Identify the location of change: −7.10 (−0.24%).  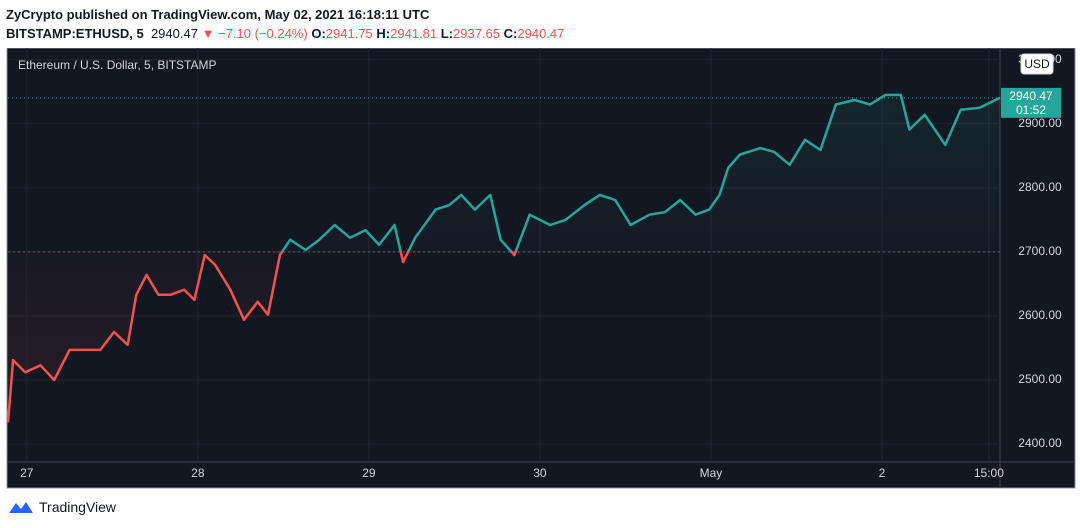
(263, 33).